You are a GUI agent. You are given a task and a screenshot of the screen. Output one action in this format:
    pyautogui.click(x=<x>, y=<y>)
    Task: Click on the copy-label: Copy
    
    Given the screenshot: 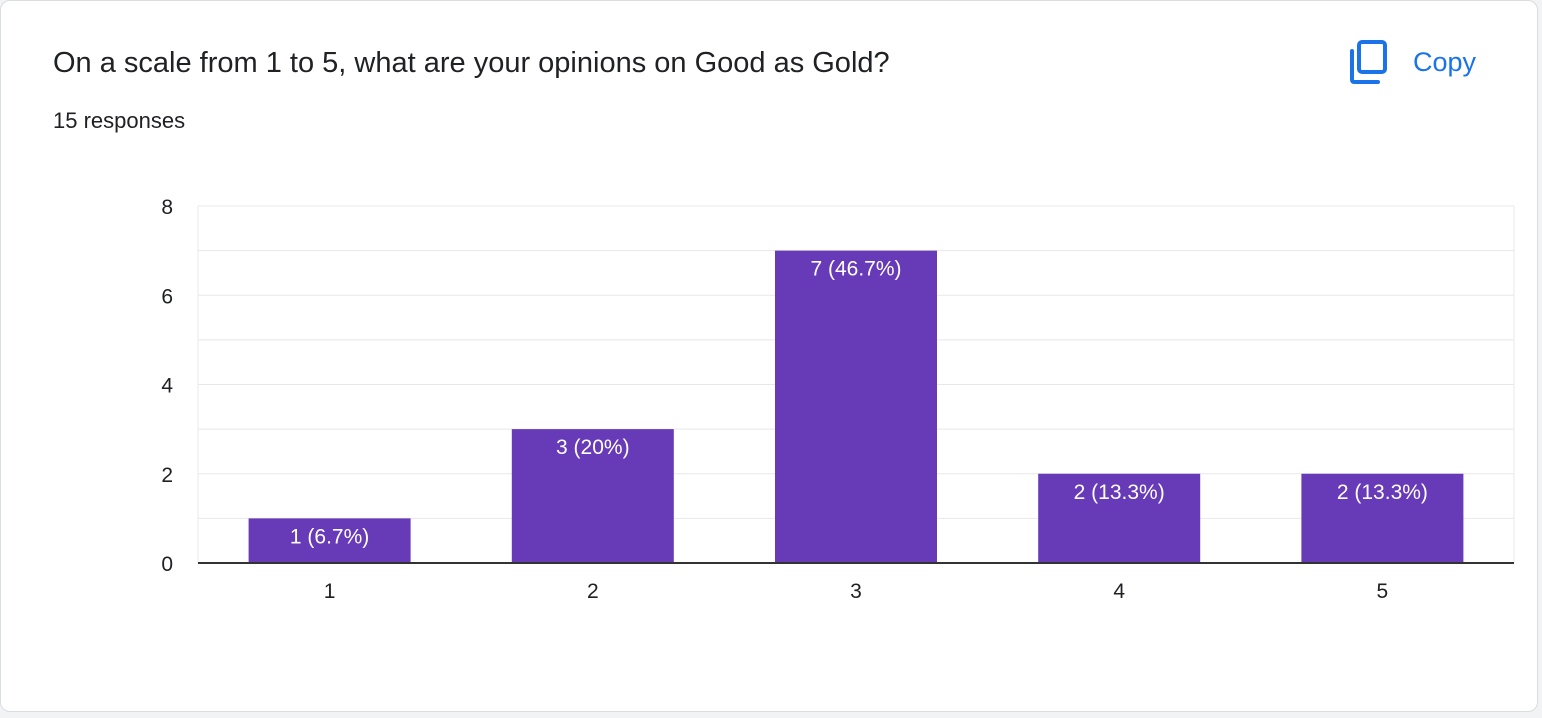 What is the action you would take?
    pyautogui.click(x=1445, y=61)
    